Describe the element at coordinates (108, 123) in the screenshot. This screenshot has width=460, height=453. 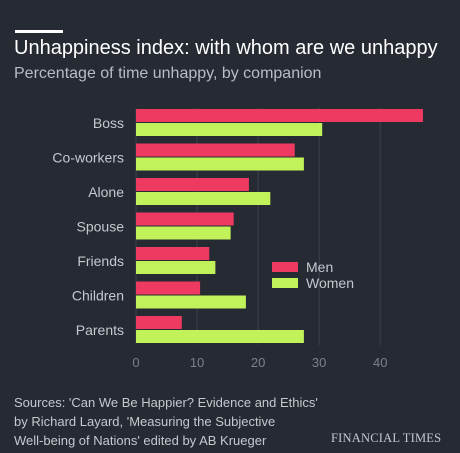
I see `category-label: Boss` at that location.